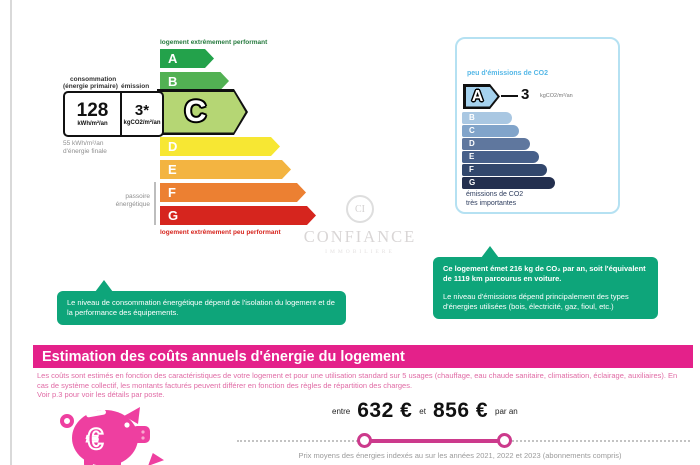 The width and height of the screenshot is (700, 465). What do you see at coordinates (504, 440) in the screenshot?
I see `cost-range-knob-max` at bounding box center [504, 440].